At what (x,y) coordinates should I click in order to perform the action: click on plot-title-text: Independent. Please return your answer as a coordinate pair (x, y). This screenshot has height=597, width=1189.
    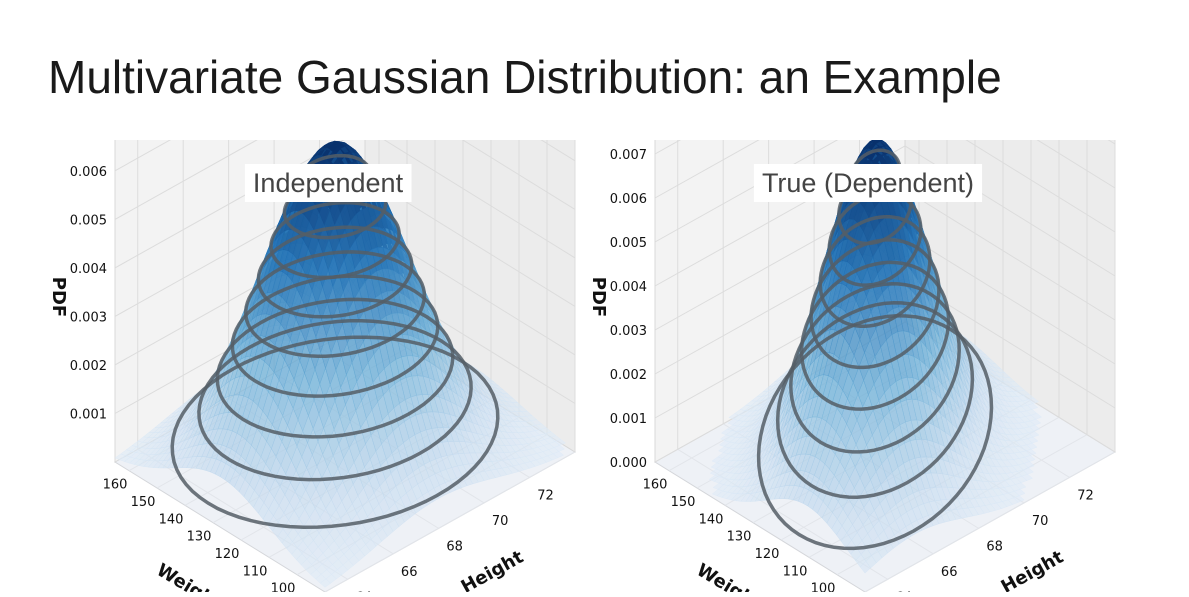
    Looking at the image, I should click on (328, 183).